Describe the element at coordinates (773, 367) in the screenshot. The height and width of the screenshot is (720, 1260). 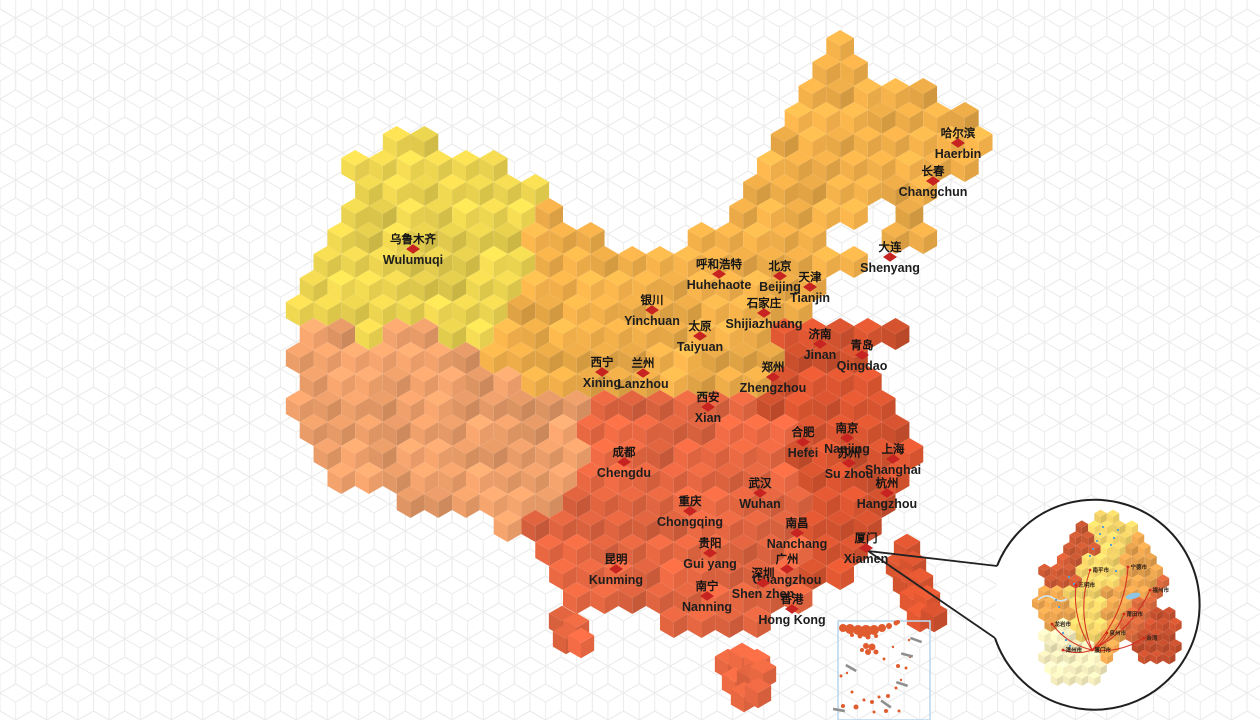
I see `city-zh-label: 郑州` at that location.